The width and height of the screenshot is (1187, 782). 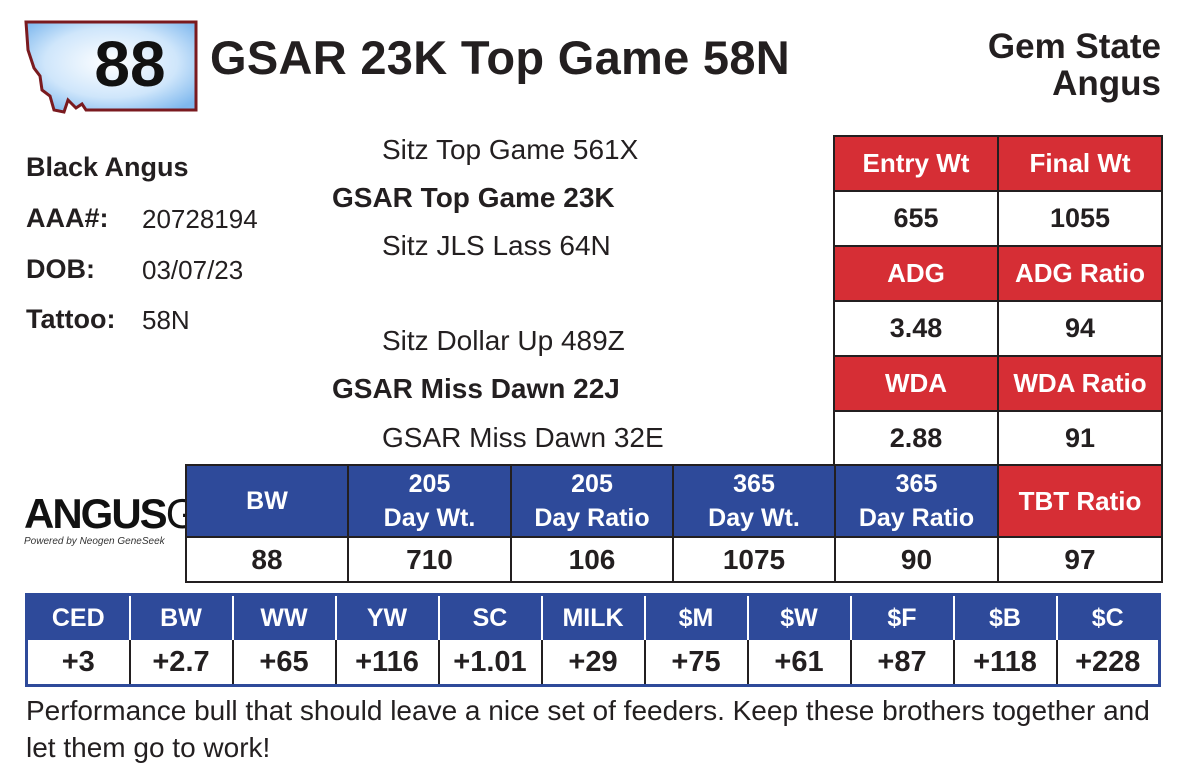 What do you see at coordinates (283, 663) in the screenshot?
I see `epd-ww-value: +65` at bounding box center [283, 663].